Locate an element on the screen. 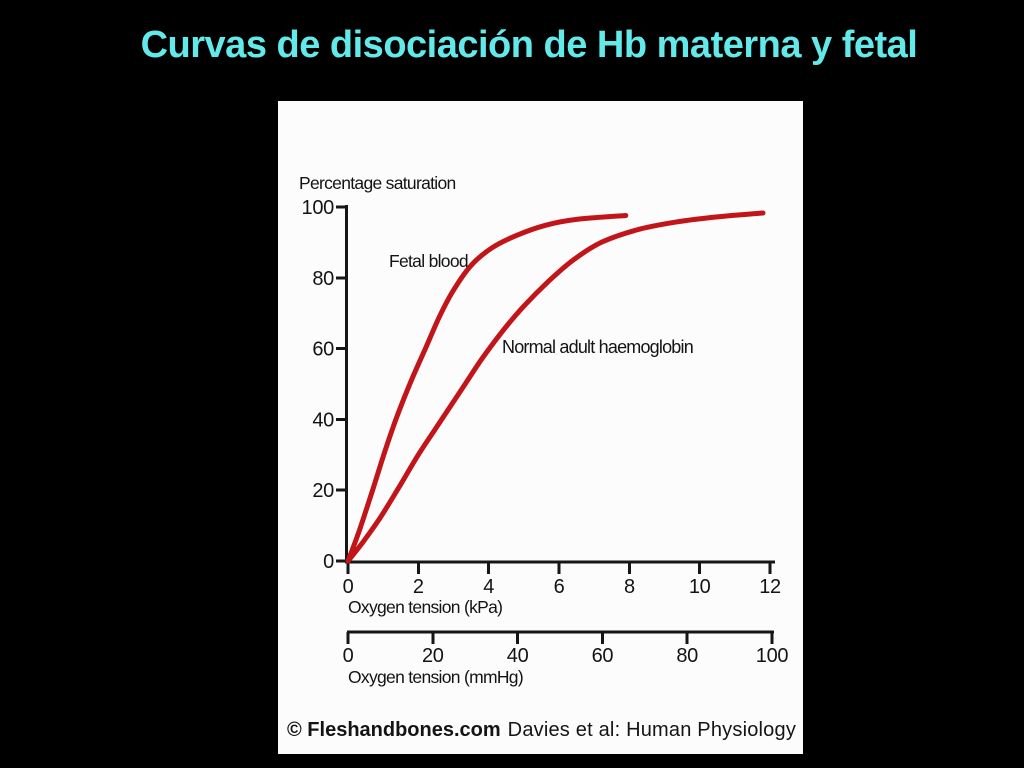 This screenshot has height=768, width=1024. x-axis-mmhg-tick-label: 0 is located at coordinates (348, 656).